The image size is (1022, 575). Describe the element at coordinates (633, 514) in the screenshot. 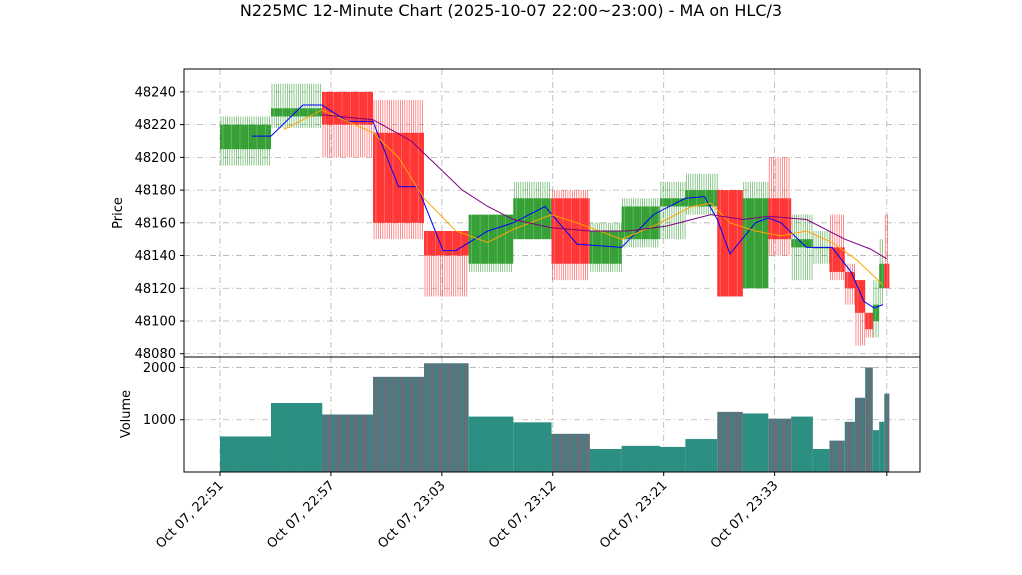

I see `x-tick-label: Oct 07, 23:21` at that location.